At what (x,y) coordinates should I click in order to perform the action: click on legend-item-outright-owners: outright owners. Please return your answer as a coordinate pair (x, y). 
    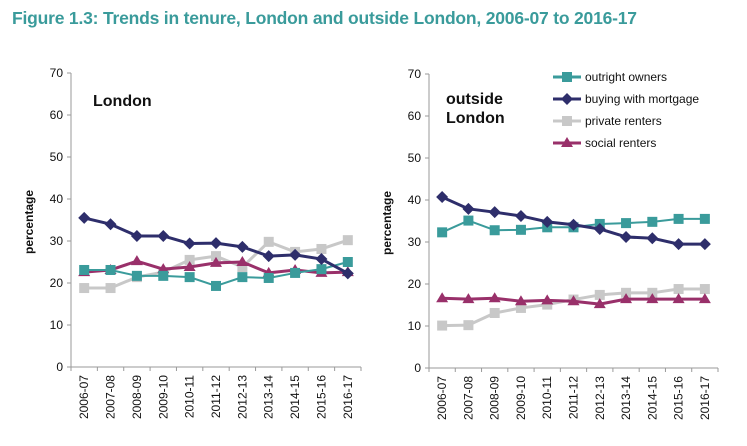
    Looking at the image, I should click on (610, 77).